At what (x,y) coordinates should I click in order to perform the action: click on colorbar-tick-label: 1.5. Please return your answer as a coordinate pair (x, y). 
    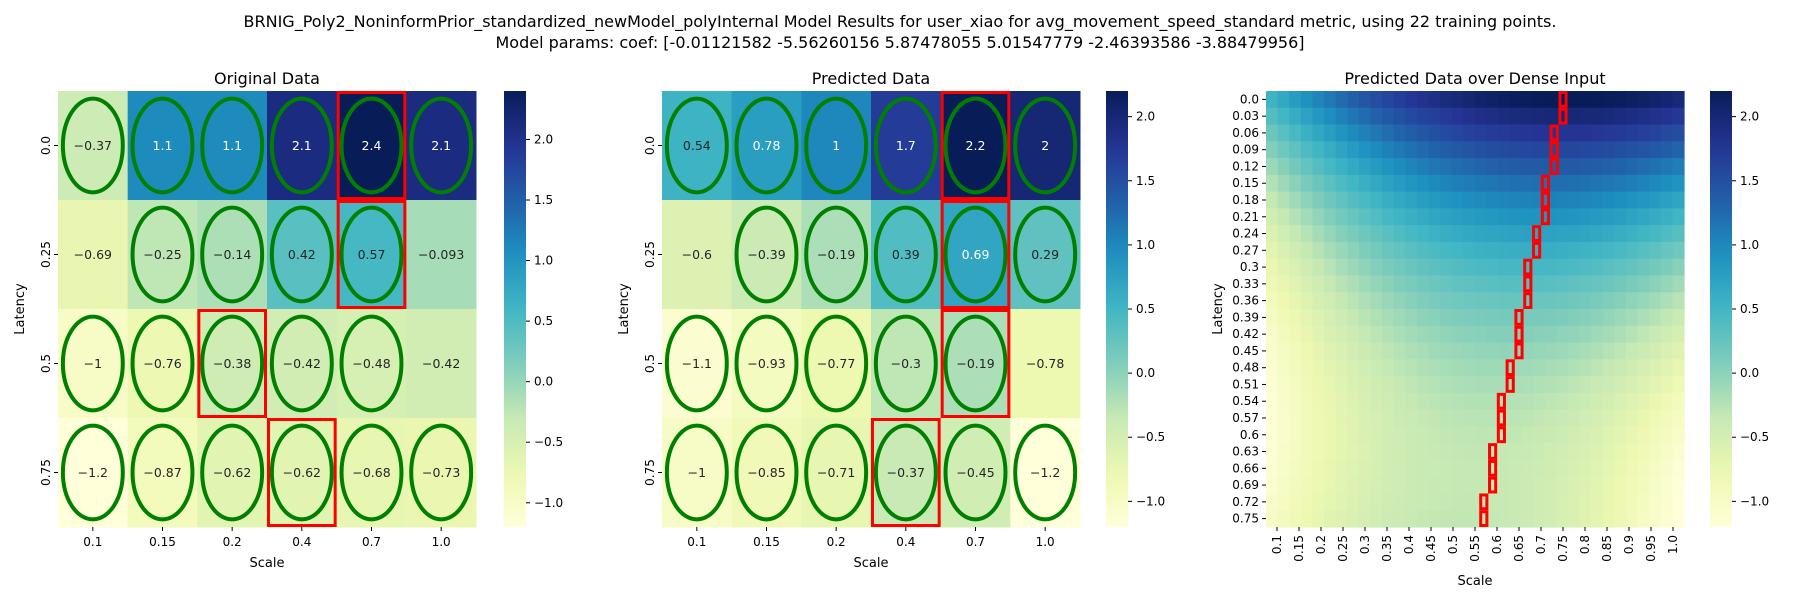
    Looking at the image, I should click on (1145, 181).